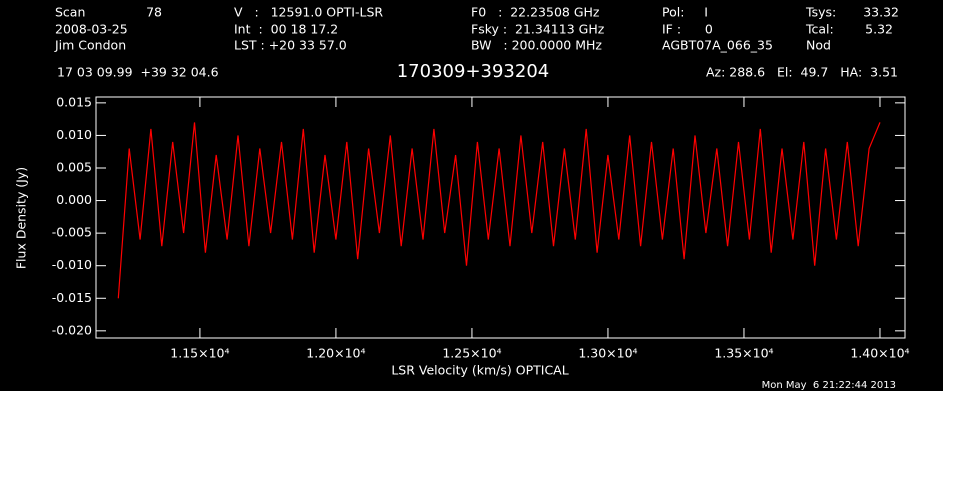  What do you see at coordinates (74, 134) in the screenshot?
I see `y-tick-label: 0.010` at bounding box center [74, 134].